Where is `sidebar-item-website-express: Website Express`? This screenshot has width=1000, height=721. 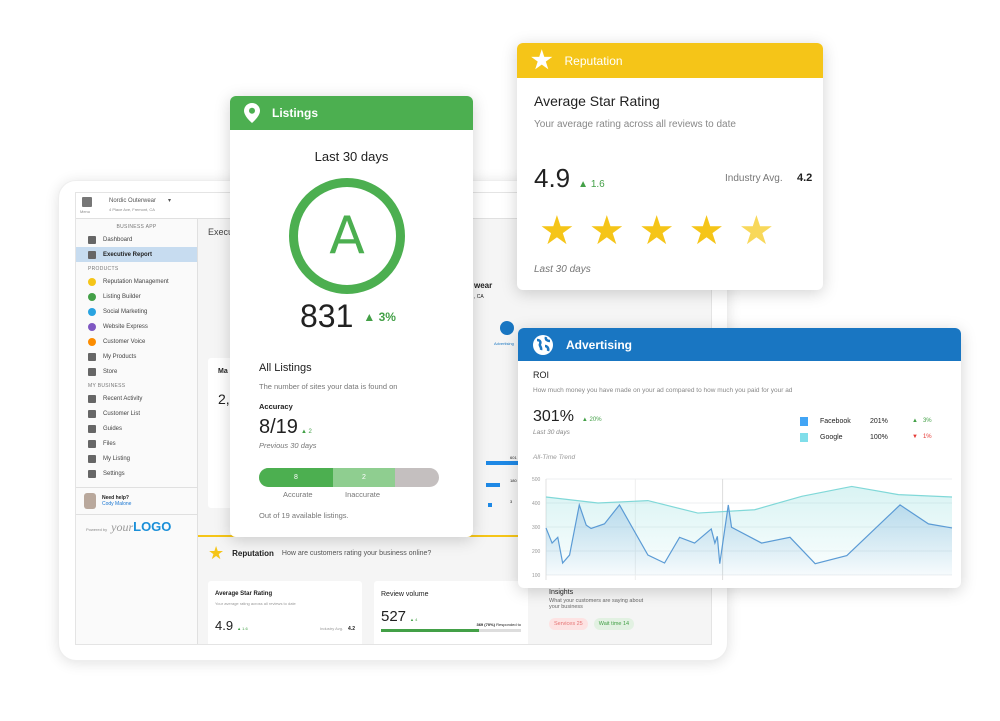 sidebar-item-website-express: Website Express is located at coordinates (136, 326).